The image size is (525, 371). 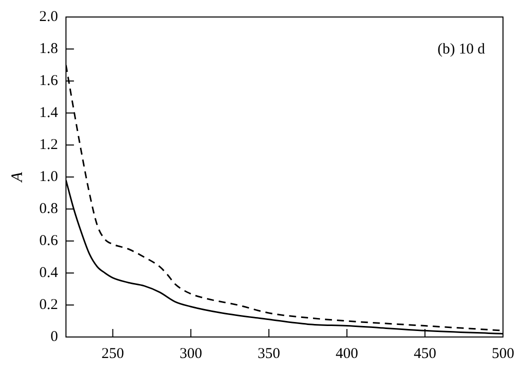 What do you see at coordinates (48, 112) in the screenshot?
I see `y-tick-label: 1.4` at bounding box center [48, 112].